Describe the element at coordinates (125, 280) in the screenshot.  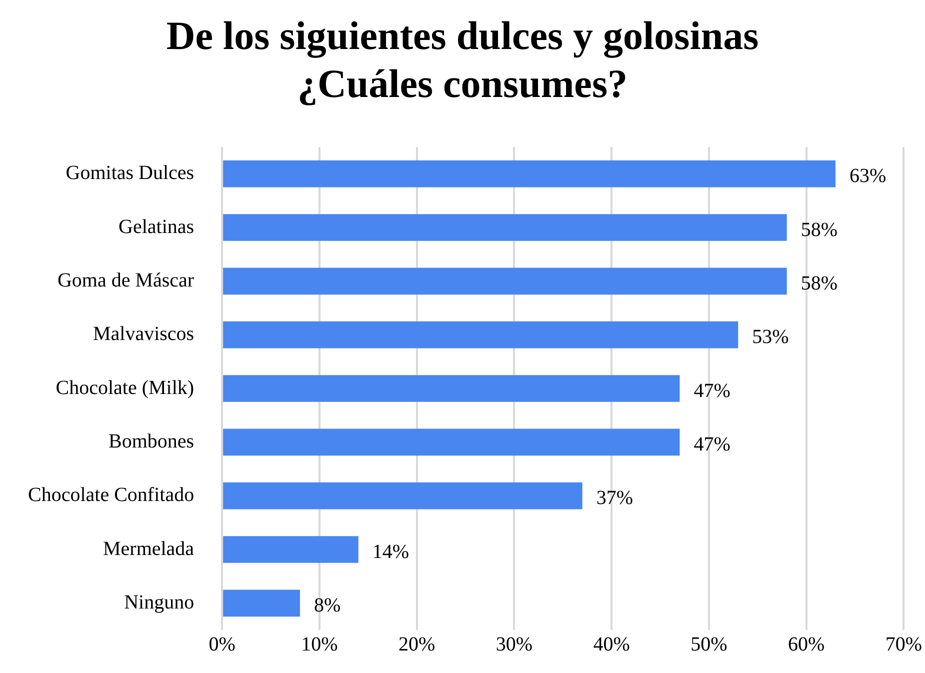
I see `y-tick-label: Goma de Máscar` at that location.